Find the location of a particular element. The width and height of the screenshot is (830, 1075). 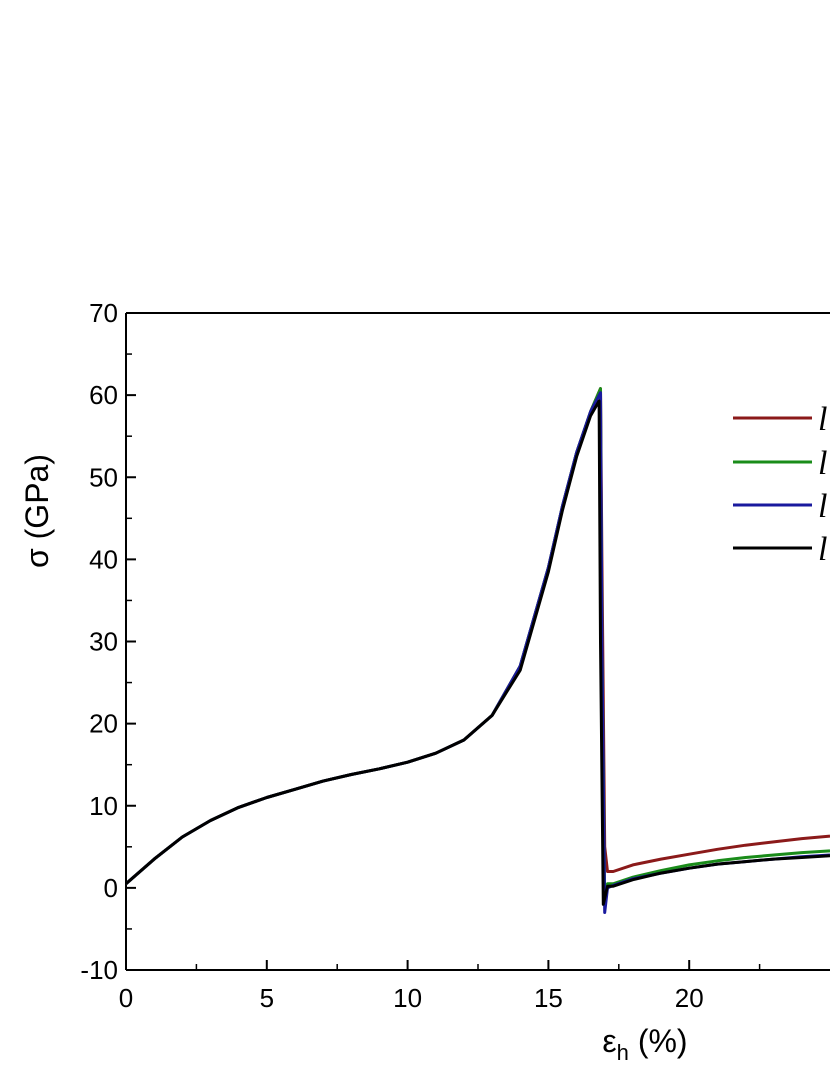

x-axis-title-main: ε is located at coordinates (609, 1041).